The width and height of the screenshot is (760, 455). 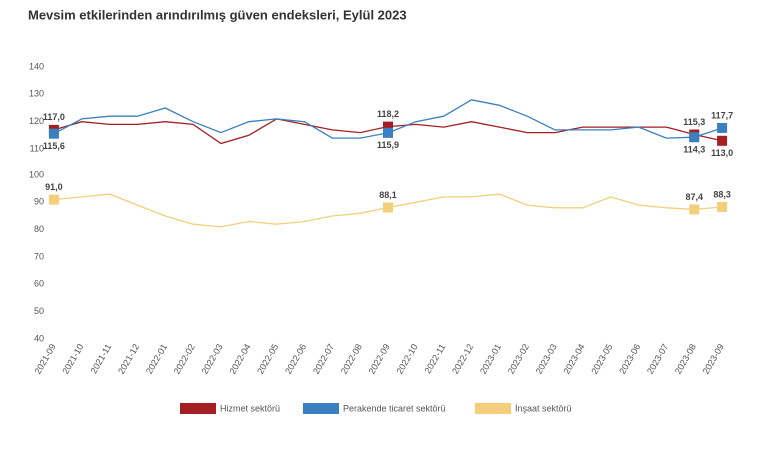 I want to click on data-label: 88,3, so click(x=722, y=194).